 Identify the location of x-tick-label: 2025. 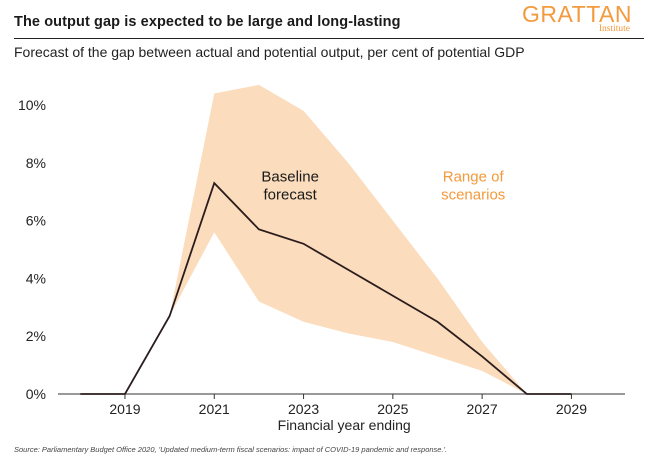
(392, 409).